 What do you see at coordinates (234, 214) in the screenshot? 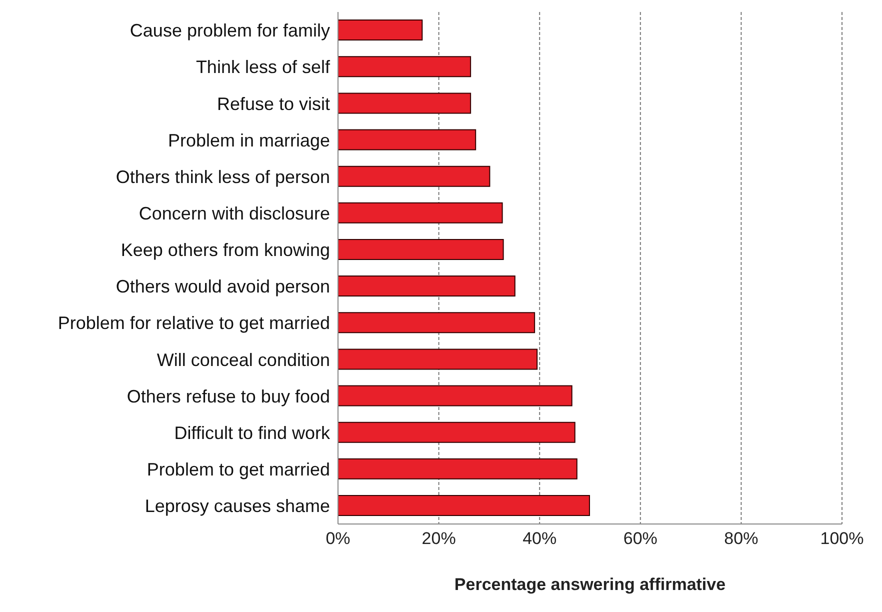
I see `y-tick-label: Concern with disclosure` at bounding box center [234, 214].